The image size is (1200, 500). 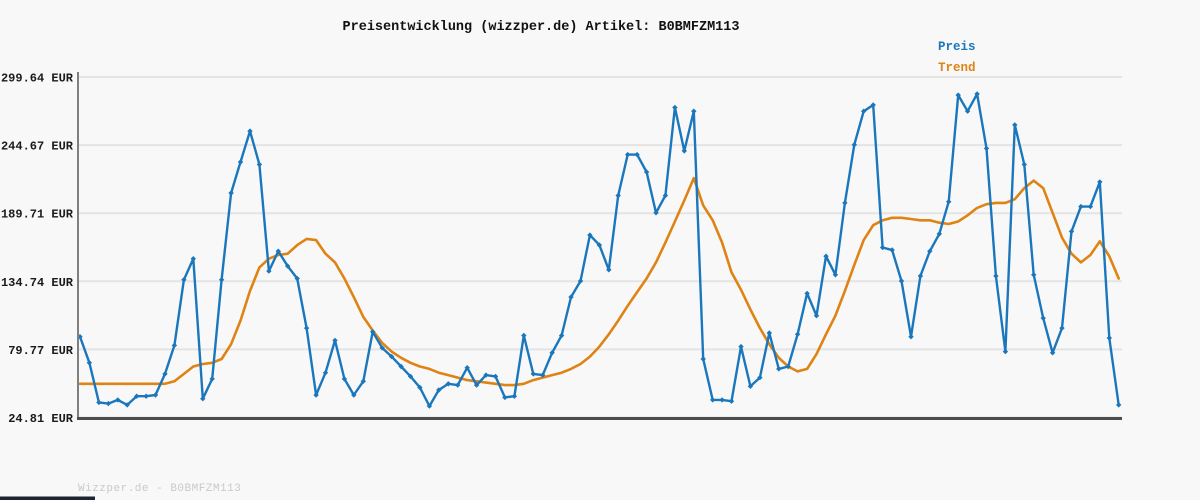 I want to click on legend-item-trend: Trend, so click(x=957, y=68).